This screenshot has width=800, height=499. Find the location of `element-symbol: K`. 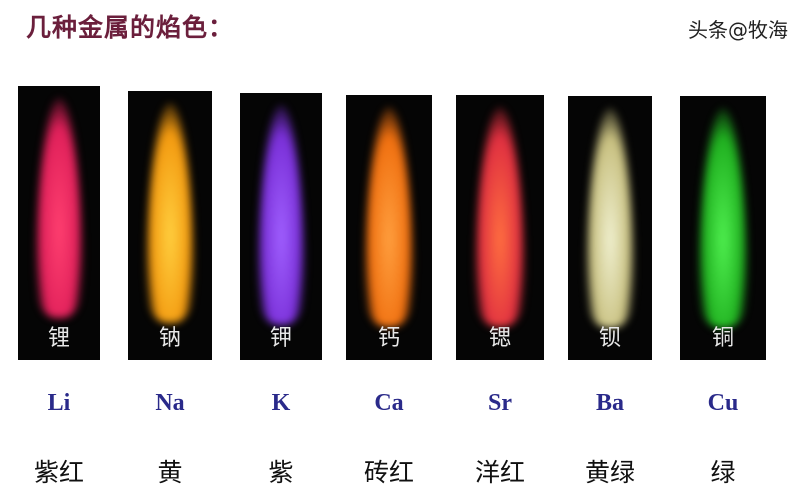

element-symbol: K is located at coordinates (281, 403).